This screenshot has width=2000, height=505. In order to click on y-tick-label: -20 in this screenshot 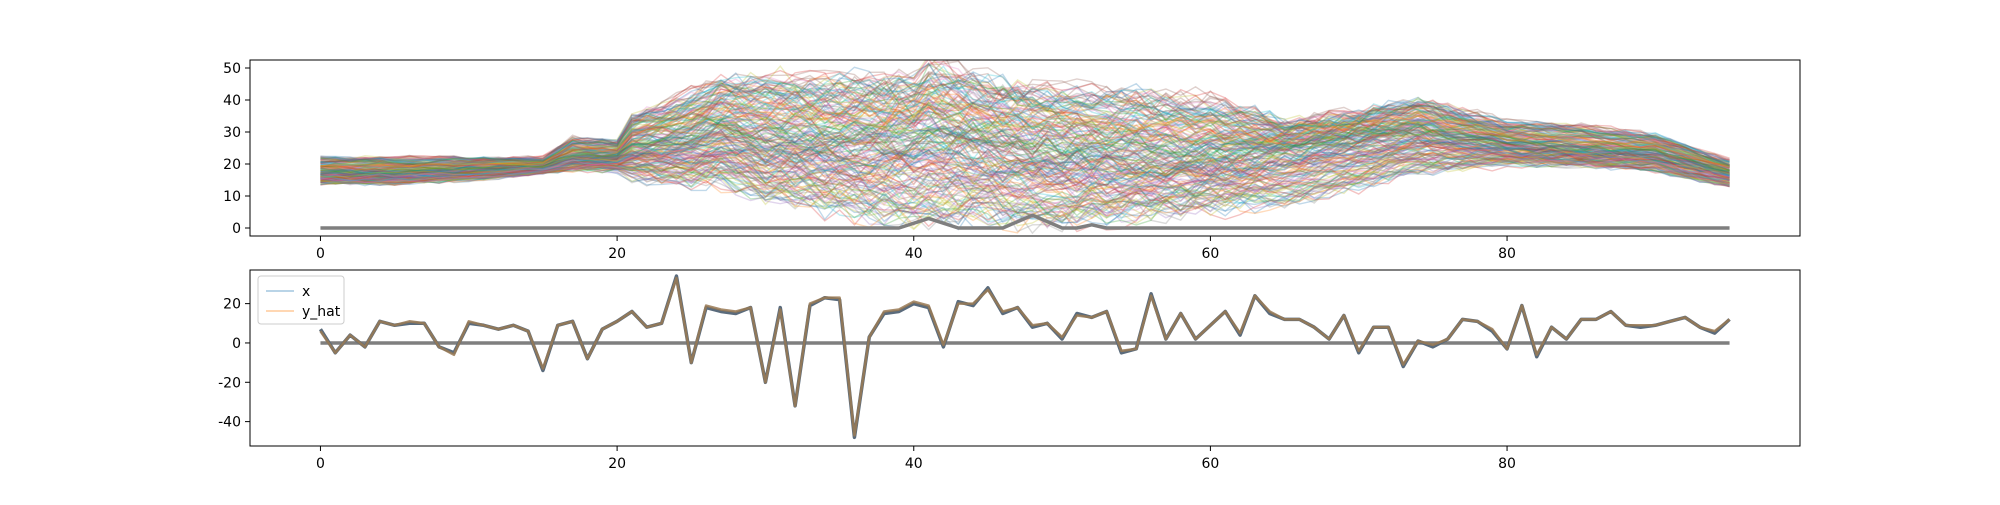, I will do `click(229, 383)`.